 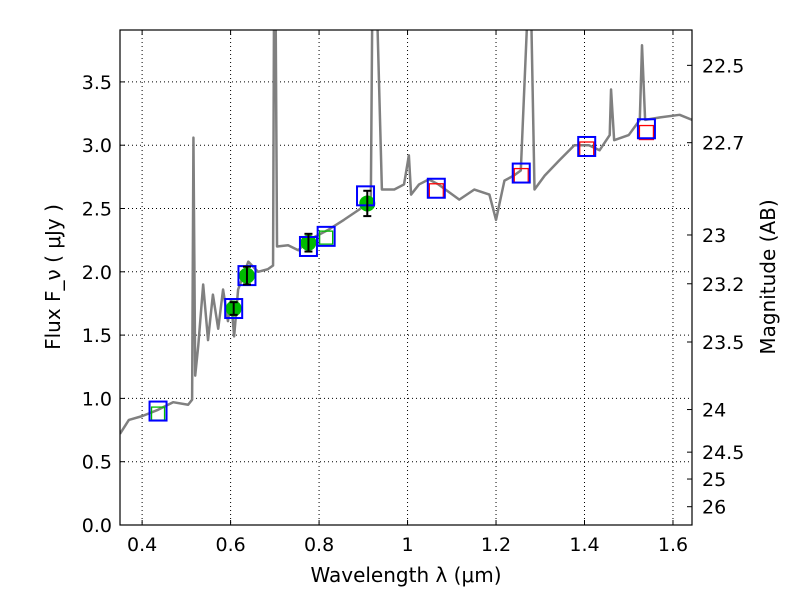 I want to click on x-tick-label: 0.4, so click(x=142, y=545).